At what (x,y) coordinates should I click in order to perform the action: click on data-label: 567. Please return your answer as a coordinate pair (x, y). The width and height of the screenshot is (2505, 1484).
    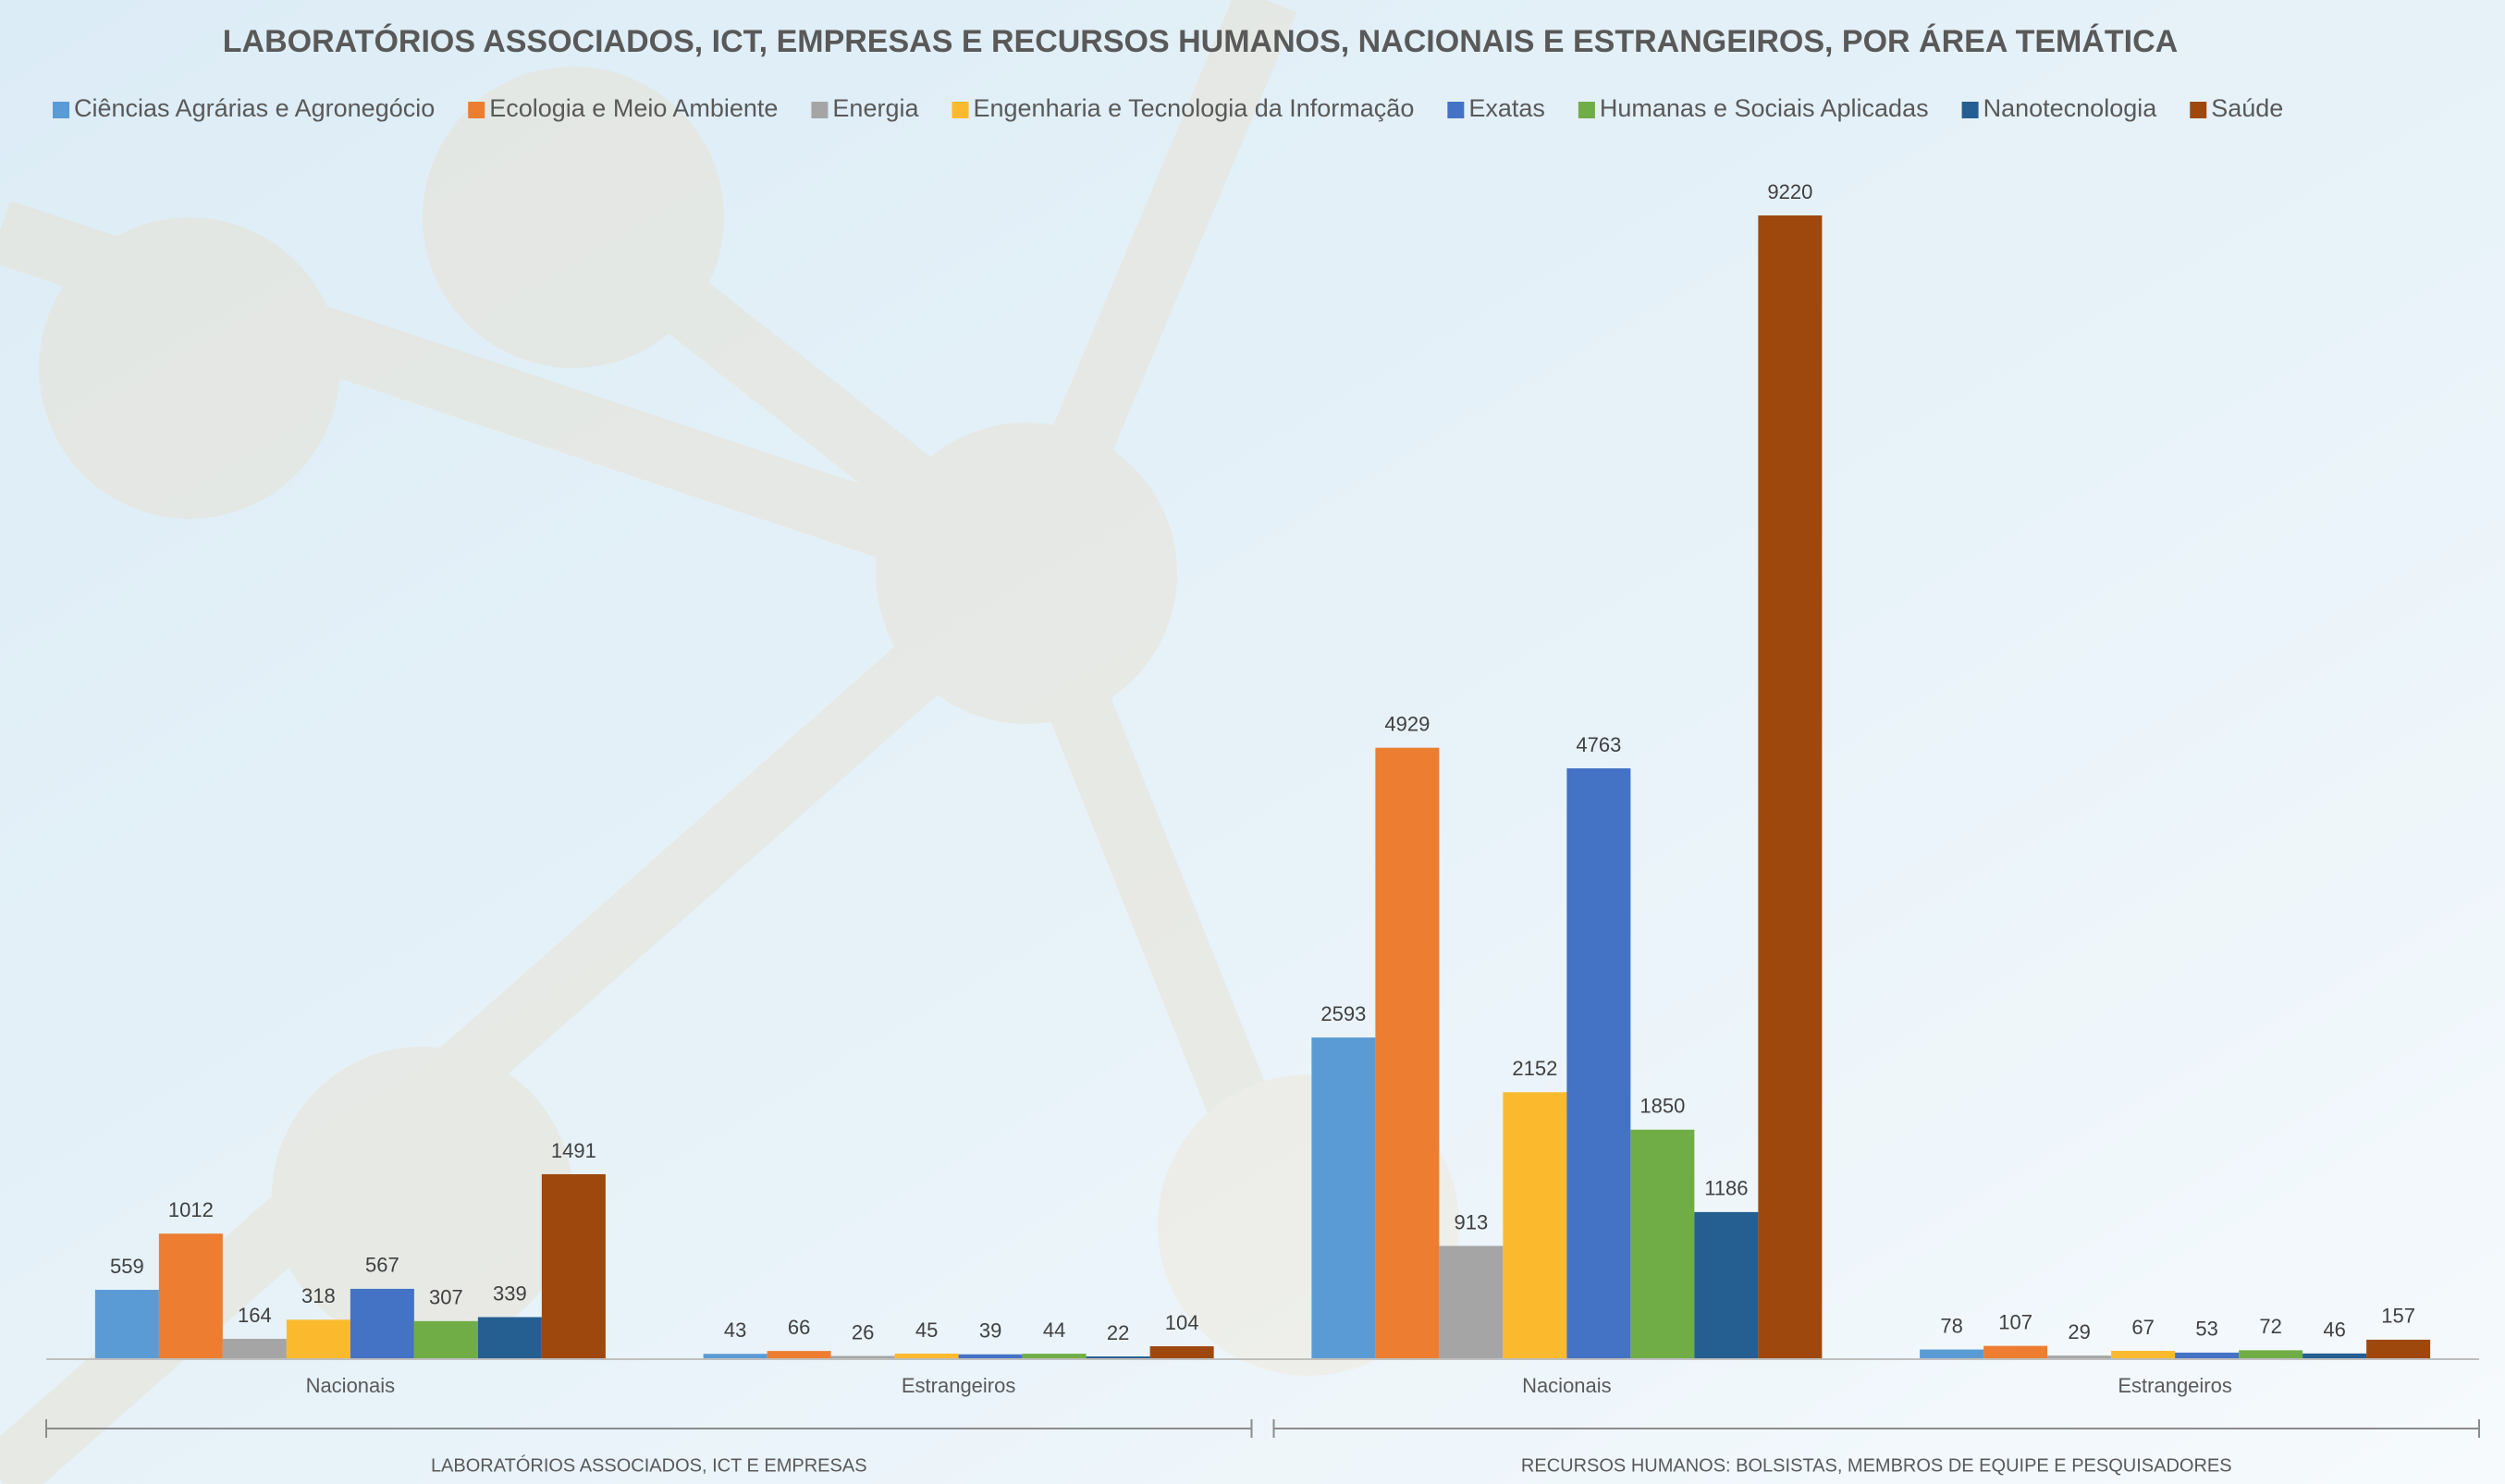
    Looking at the image, I should click on (382, 1265).